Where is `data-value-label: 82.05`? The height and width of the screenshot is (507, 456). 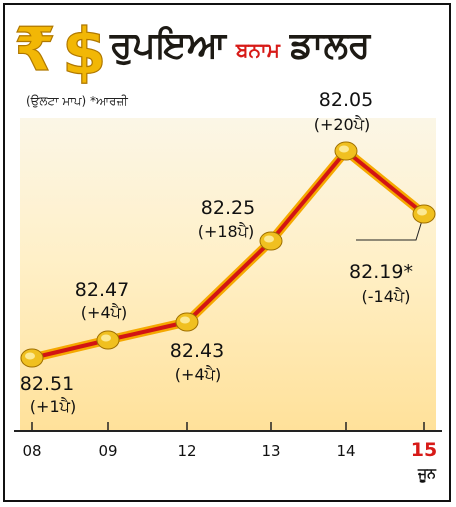
data-value-label: 82.05 is located at coordinates (346, 100).